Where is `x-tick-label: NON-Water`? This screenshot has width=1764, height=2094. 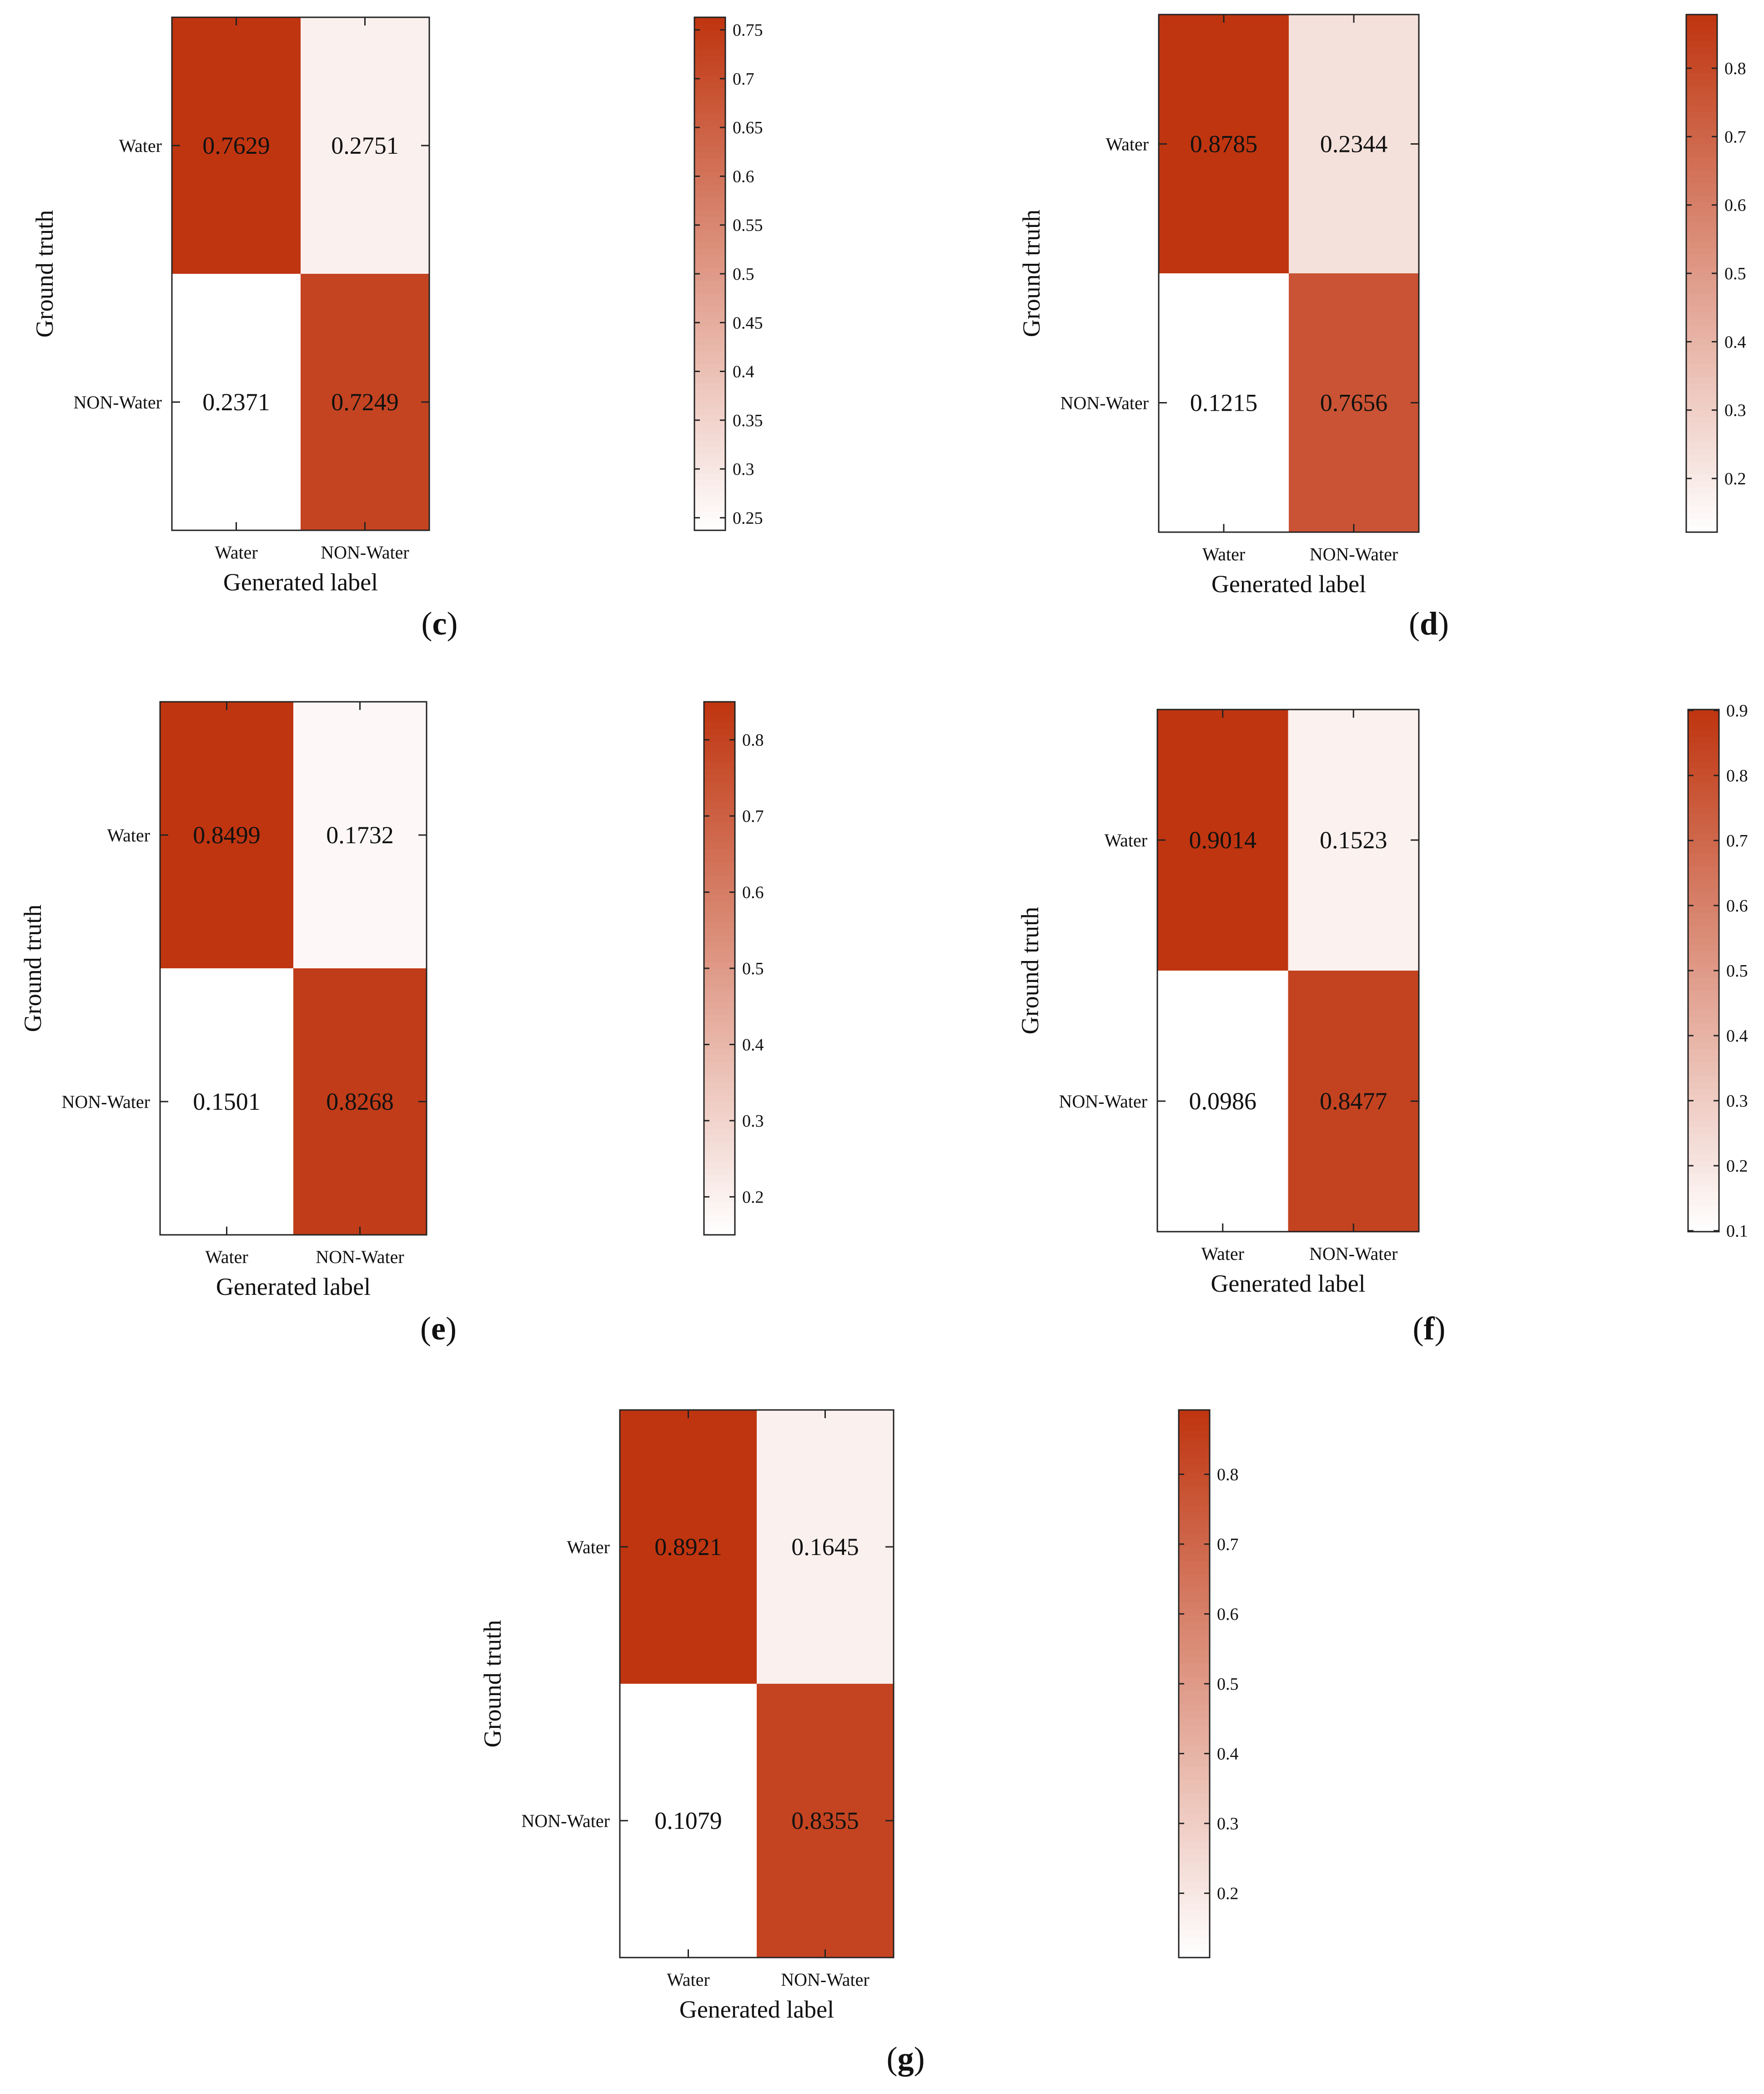 x-tick-label: NON-Water is located at coordinates (360, 1257).